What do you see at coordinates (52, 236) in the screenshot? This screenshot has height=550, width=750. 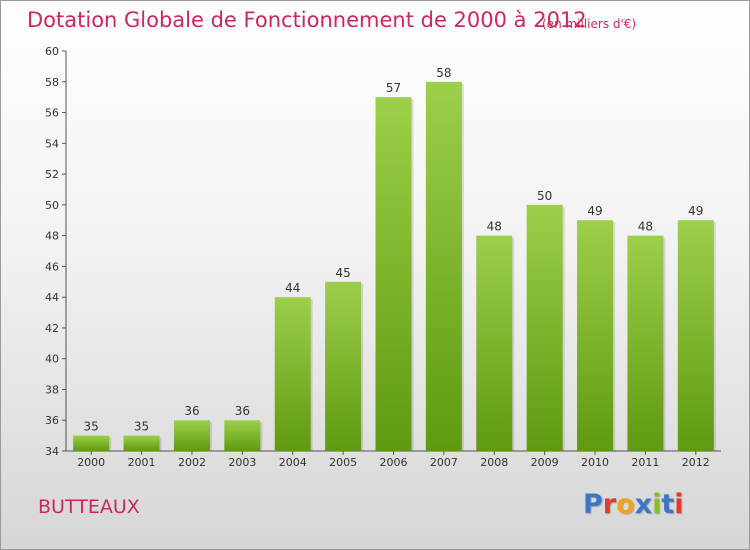 I see `y-tick-label: 48` at bounding box center [52, 236].